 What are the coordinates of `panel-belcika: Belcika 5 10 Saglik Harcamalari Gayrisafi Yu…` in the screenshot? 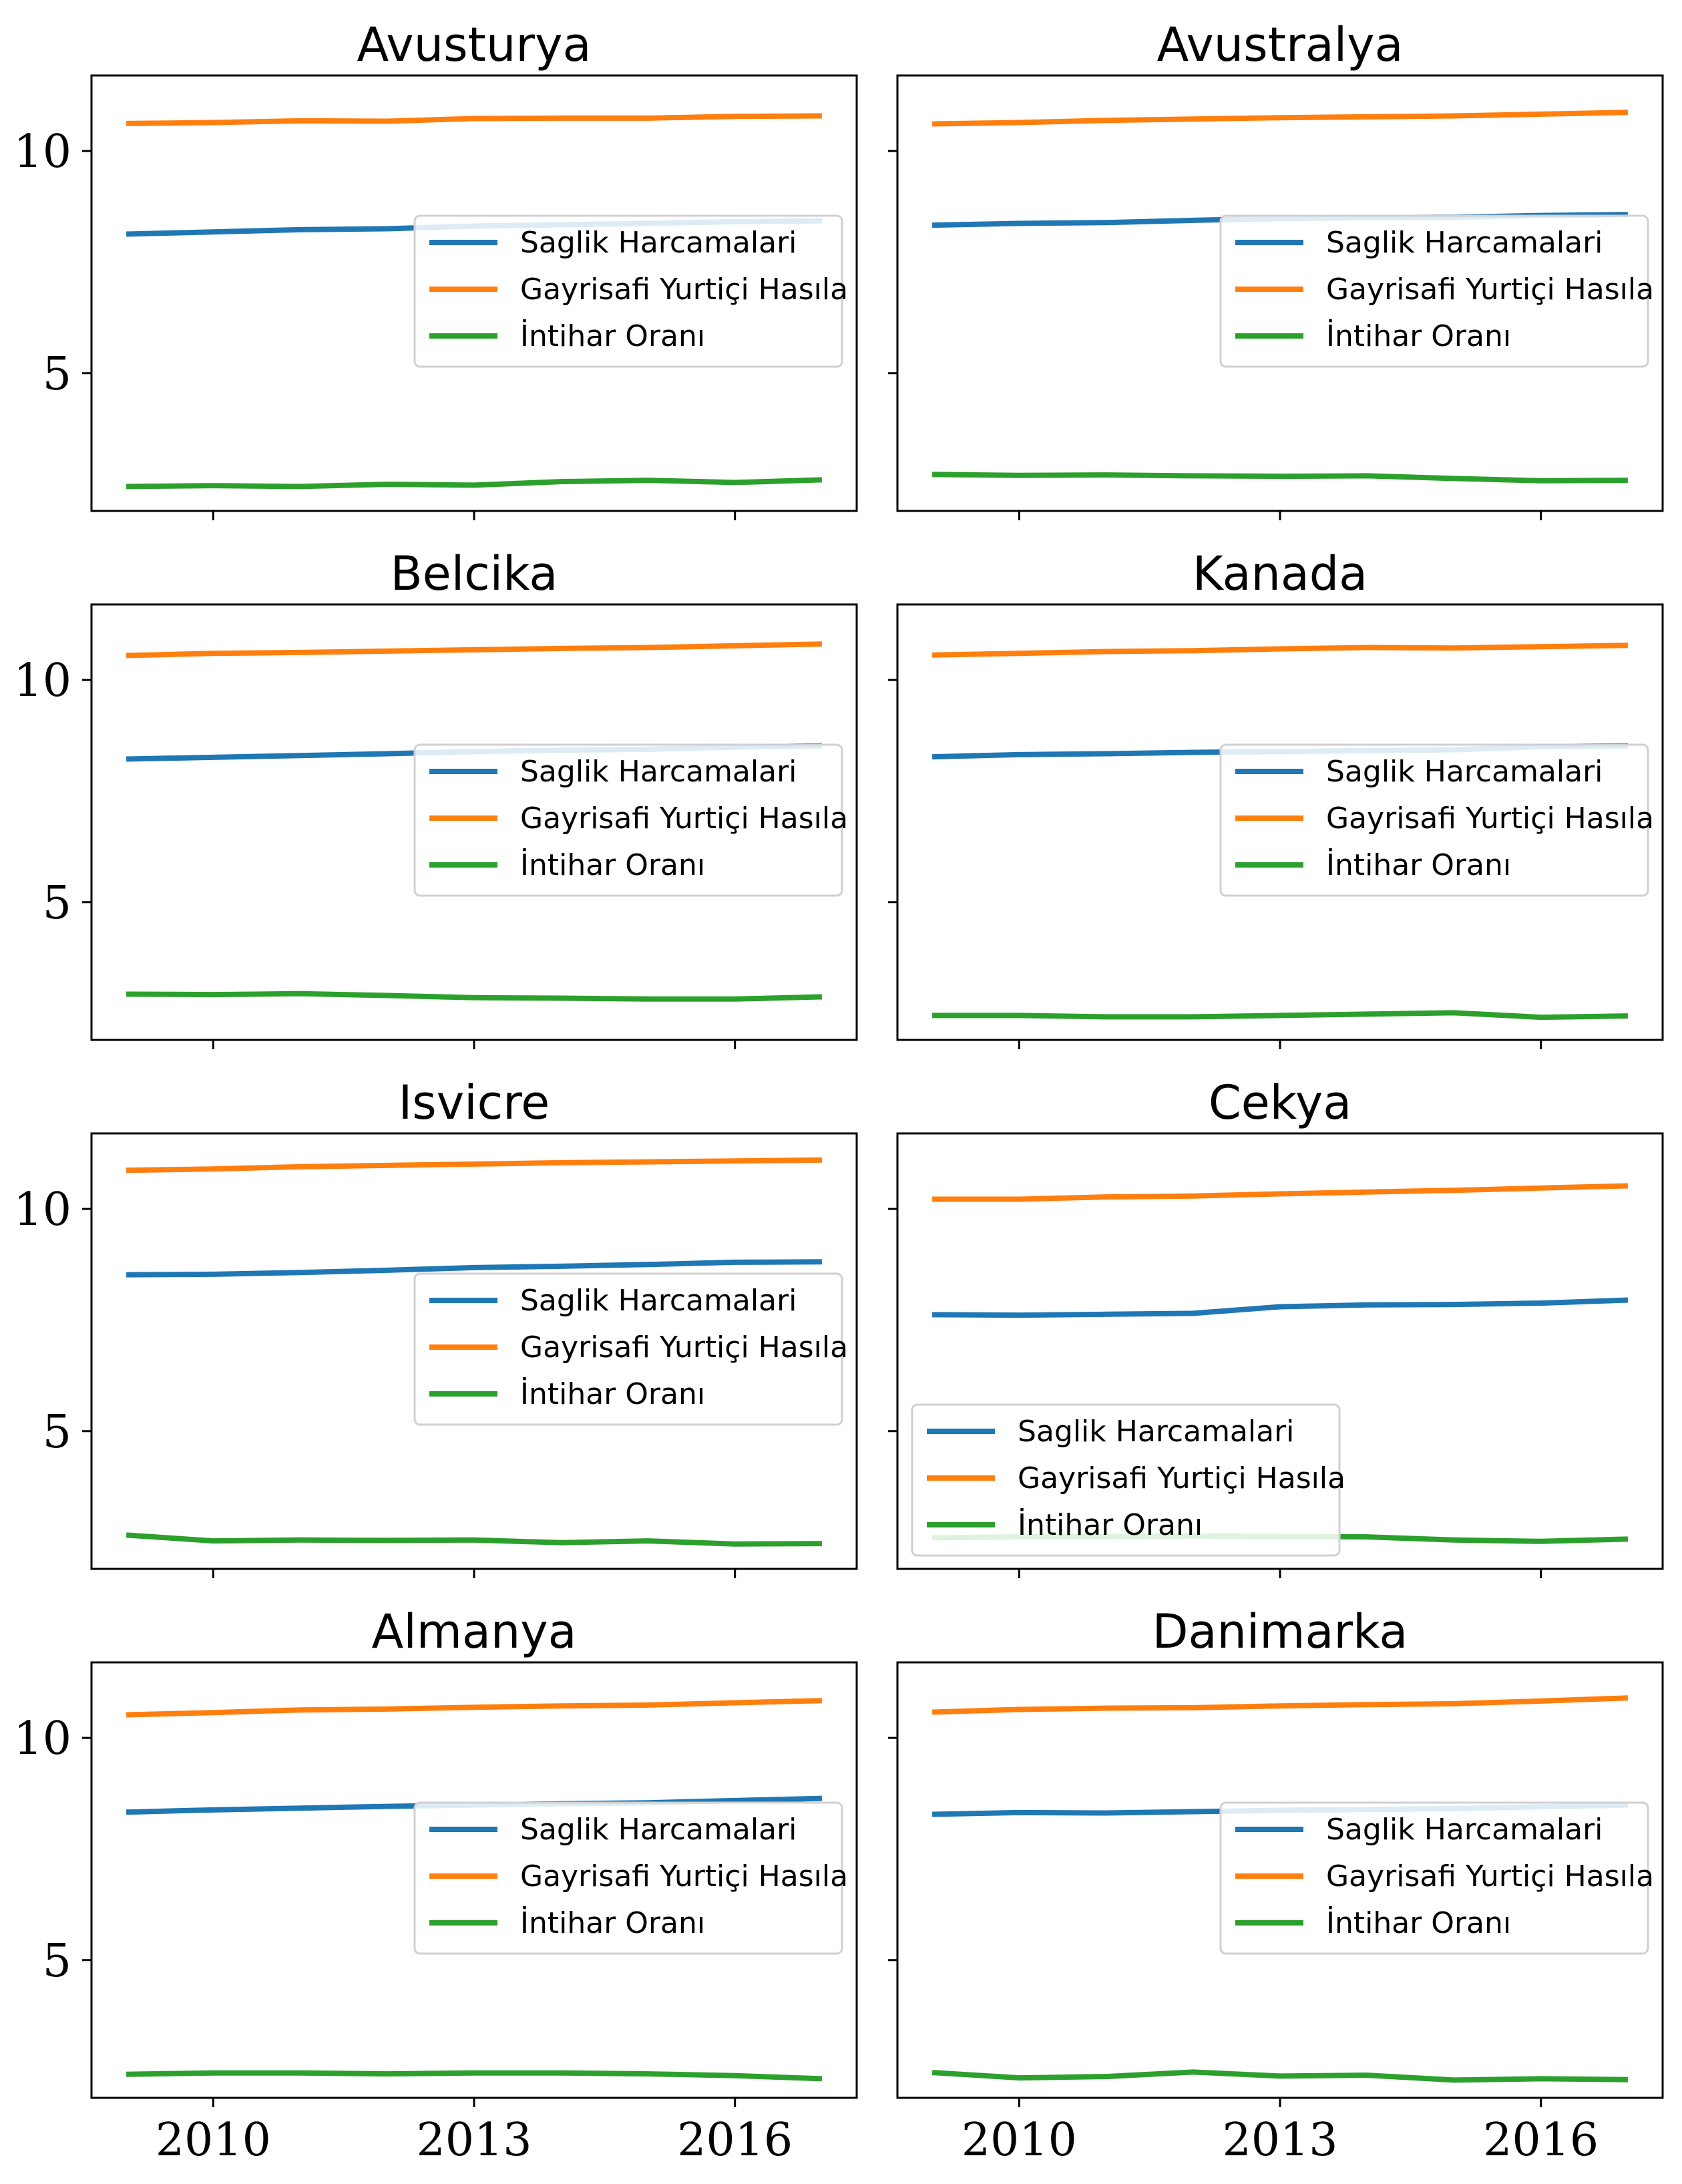 It's located at (435, 798).